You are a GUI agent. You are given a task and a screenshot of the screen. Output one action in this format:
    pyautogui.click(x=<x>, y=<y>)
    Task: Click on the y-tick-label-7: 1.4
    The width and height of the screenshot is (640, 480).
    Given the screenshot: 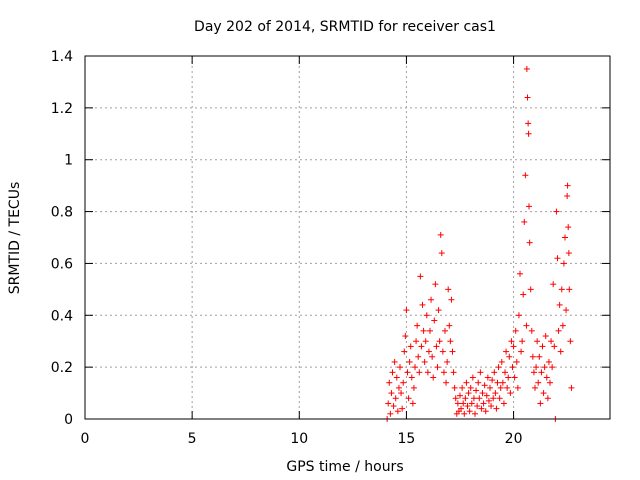 What is the action you would take?
    pyautogui.click(x=62, y=57)
    